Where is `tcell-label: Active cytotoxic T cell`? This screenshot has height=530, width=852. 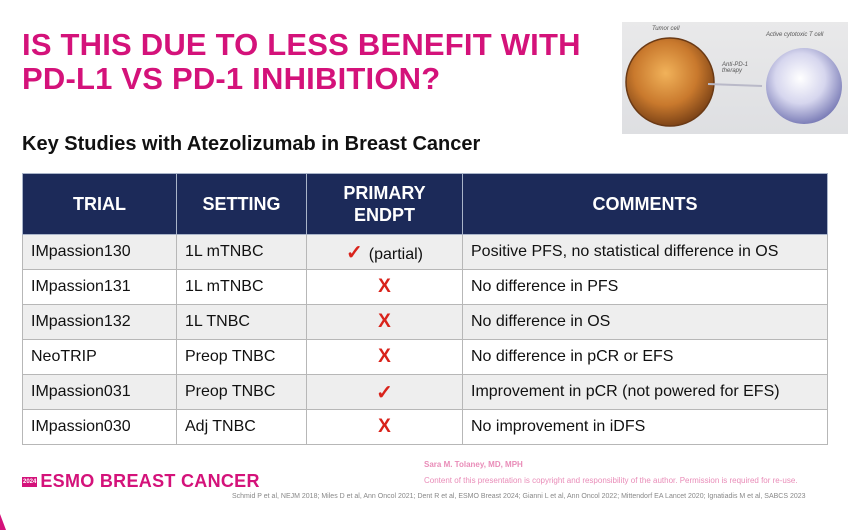 tcell-label: Active cytotoxic T cell is located at coordinates (795, 35).